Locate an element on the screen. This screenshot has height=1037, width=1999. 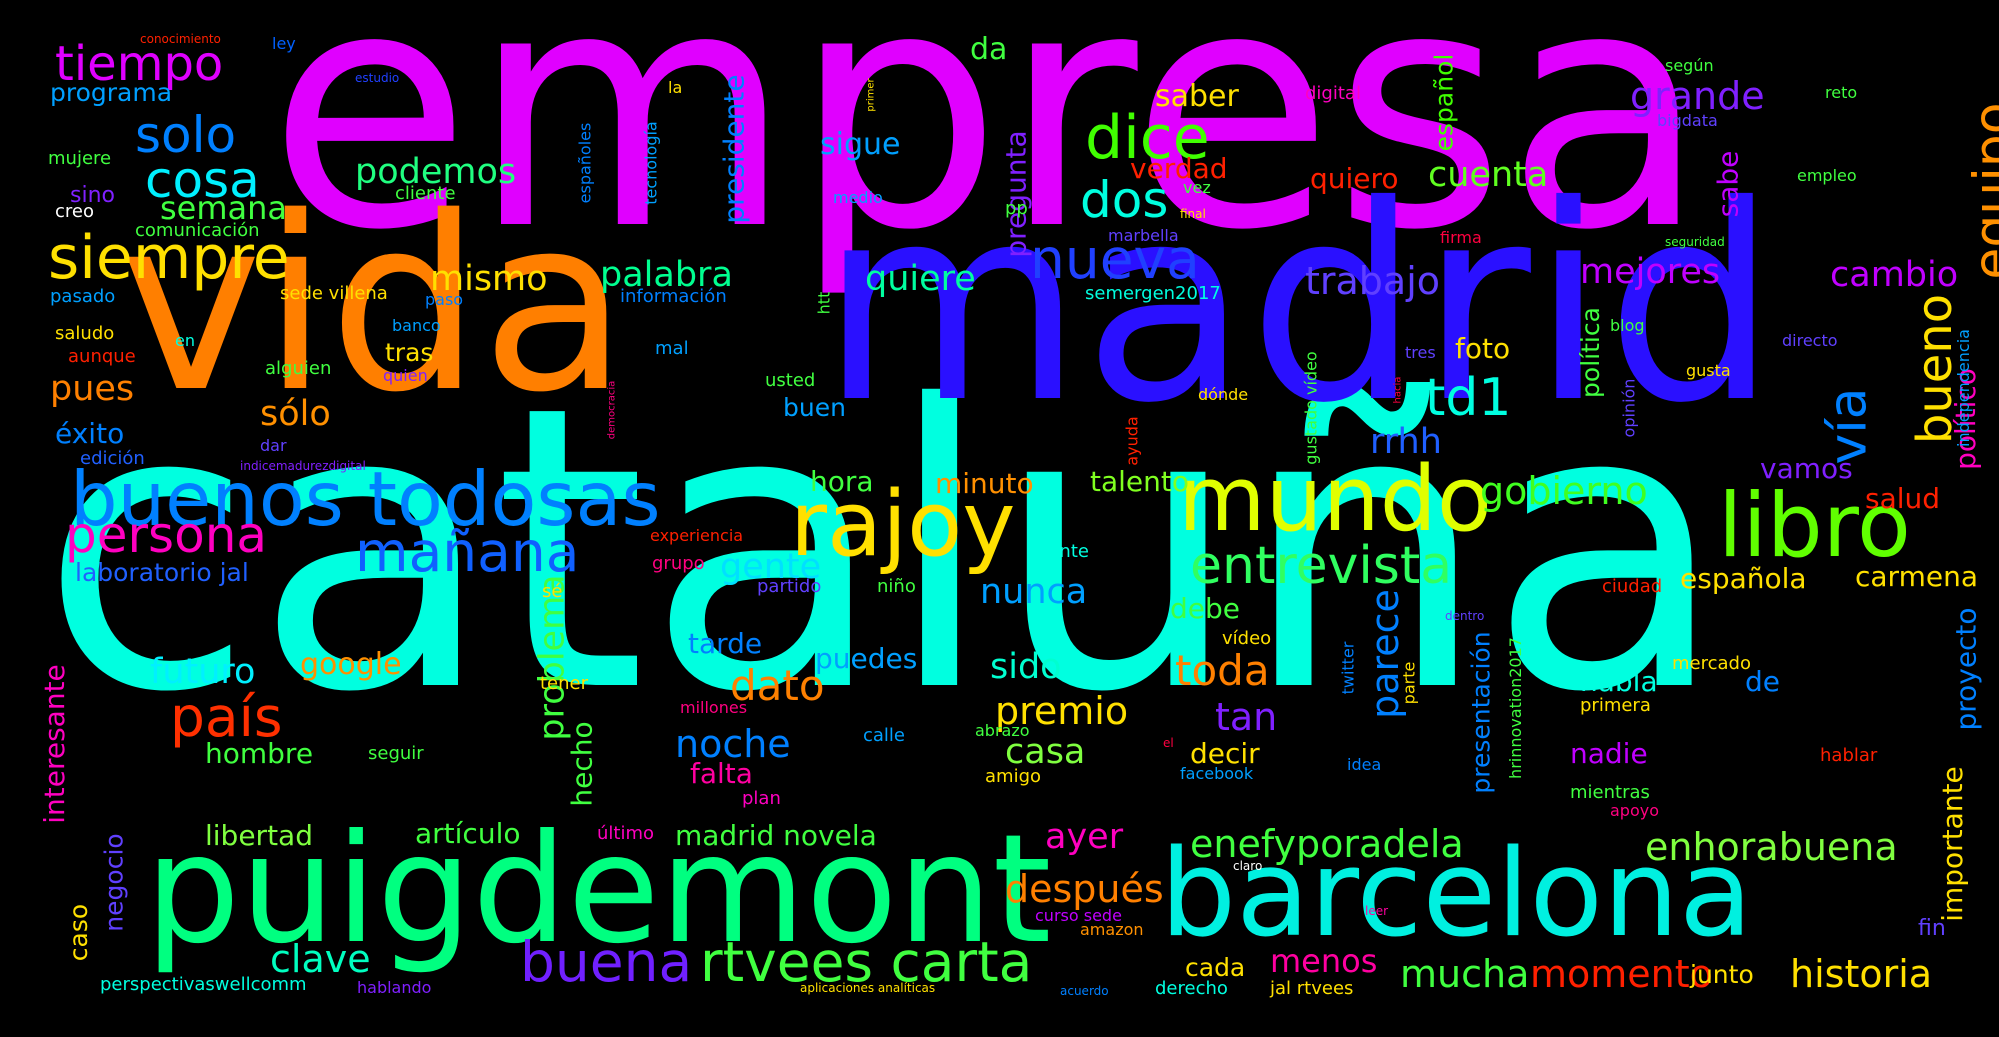
word-minuto: minuto is located at coordinates (984, 483).